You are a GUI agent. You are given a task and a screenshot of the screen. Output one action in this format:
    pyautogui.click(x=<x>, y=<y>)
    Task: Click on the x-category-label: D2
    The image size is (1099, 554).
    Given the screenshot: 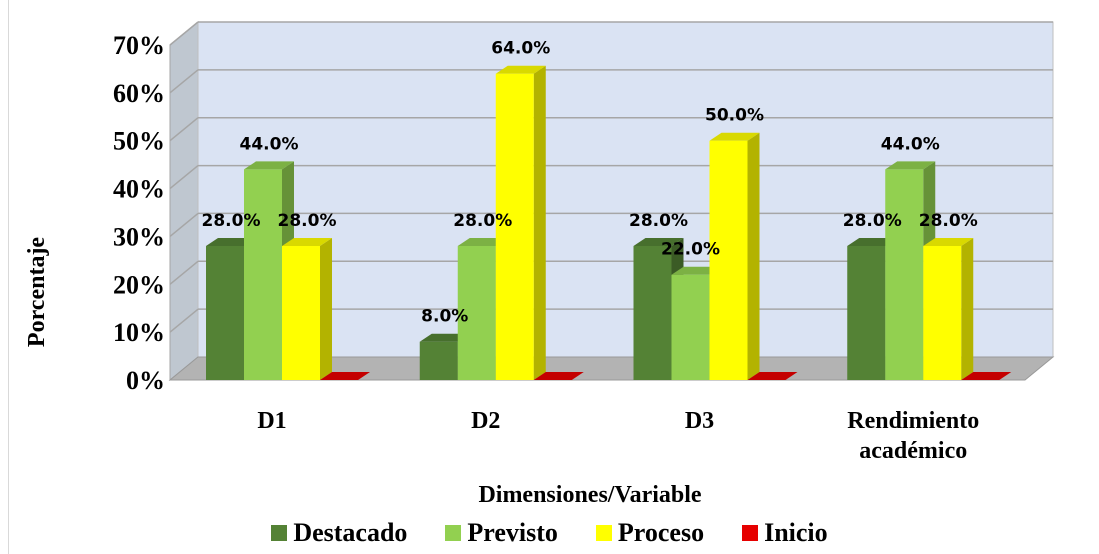 What is the action you would take?
    pyautogui.click(x=485, y=421)
    